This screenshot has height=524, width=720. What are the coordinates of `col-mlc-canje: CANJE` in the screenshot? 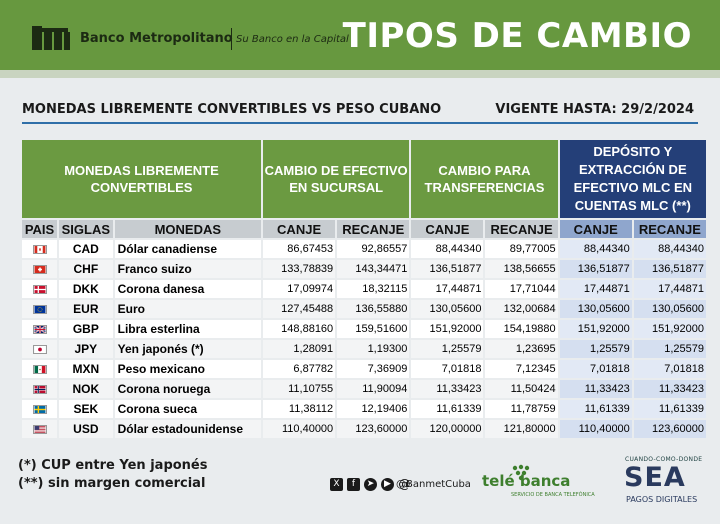 It's located at (595, 229).